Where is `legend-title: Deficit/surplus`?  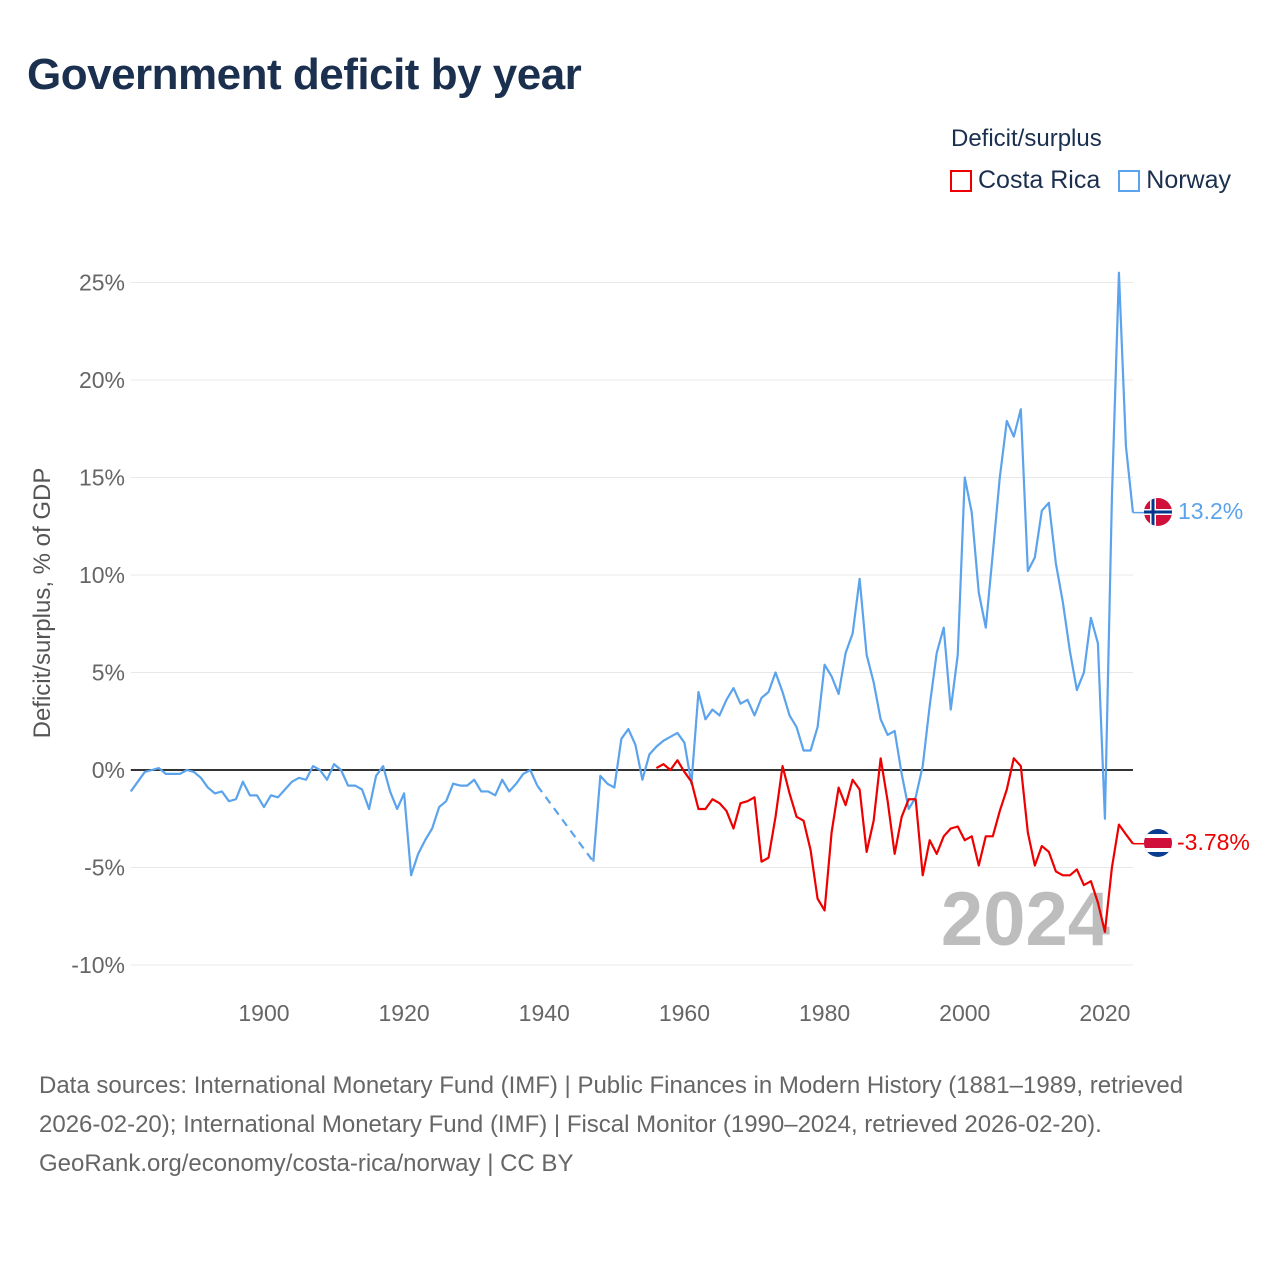 legend-title: Deficit/surplus is located at coordinates (1026, 138).